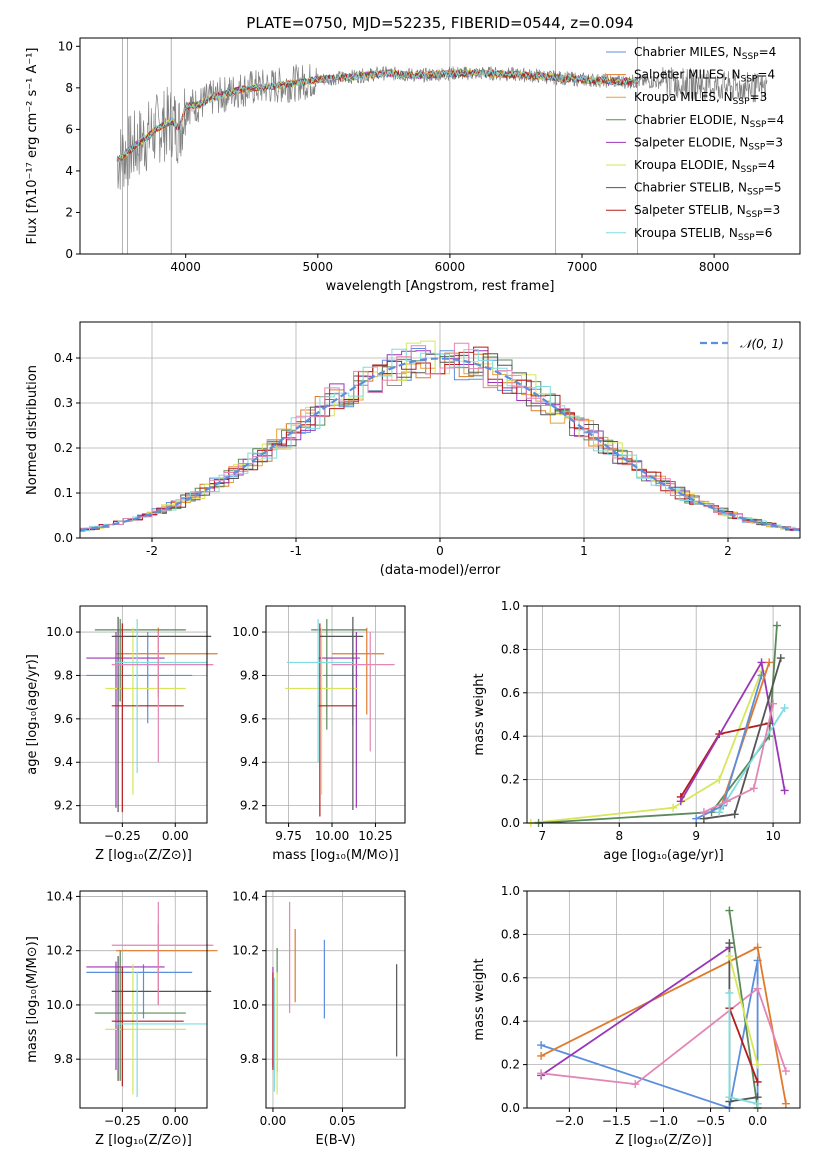  Describe the element at coordinates (569, 1121) in the screenshot. I see `x-tick-label: −2.0` at that location.